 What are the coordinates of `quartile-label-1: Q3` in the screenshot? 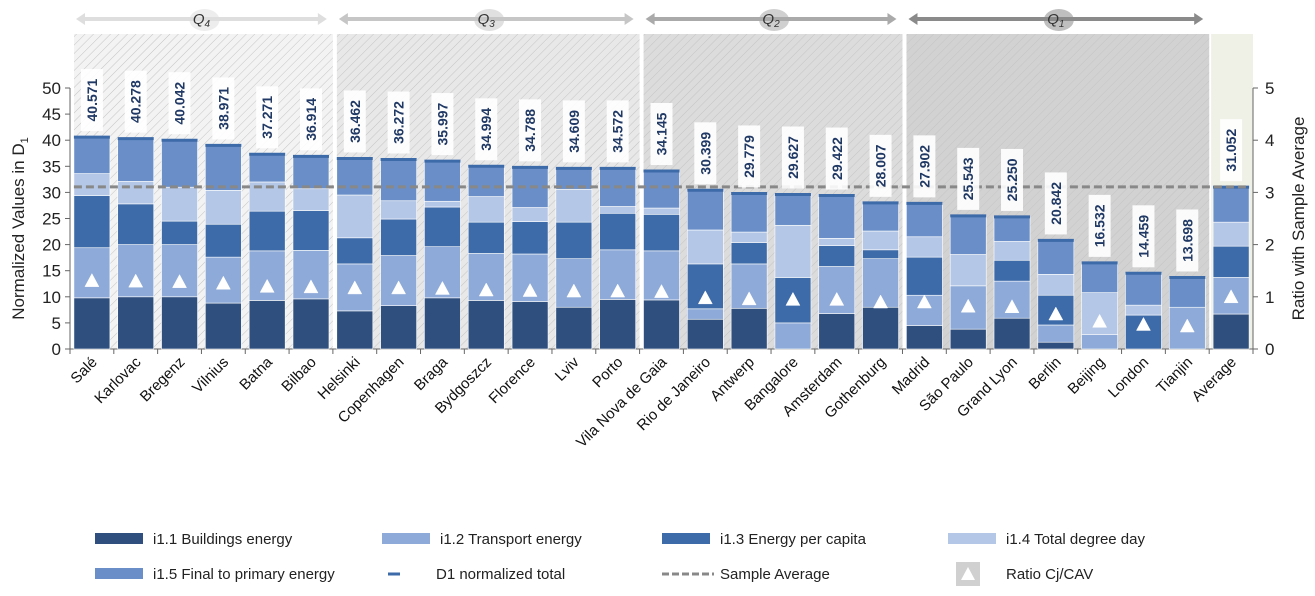 It's located at (487, 20).